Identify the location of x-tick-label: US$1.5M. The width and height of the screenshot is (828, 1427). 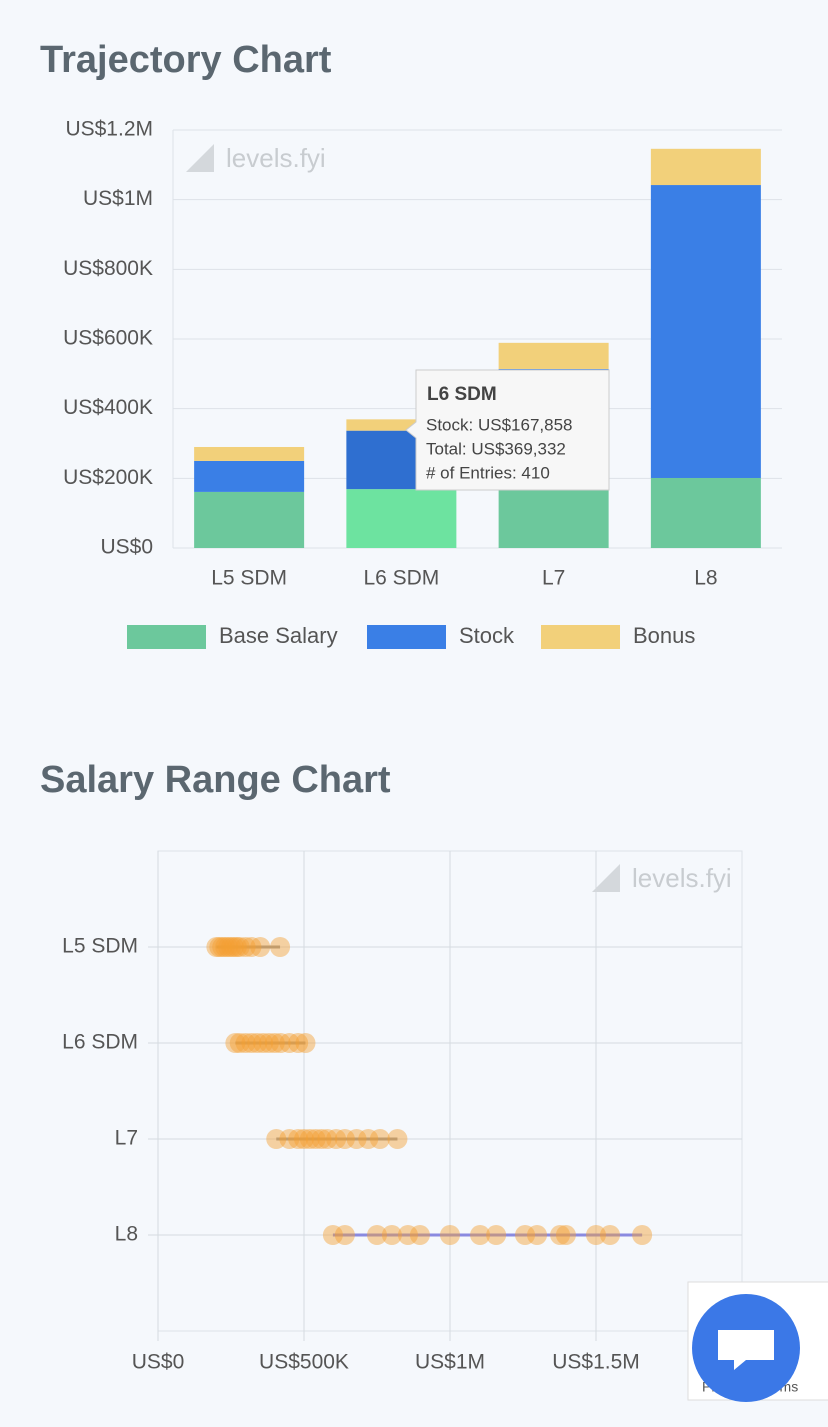
(596, 1362).